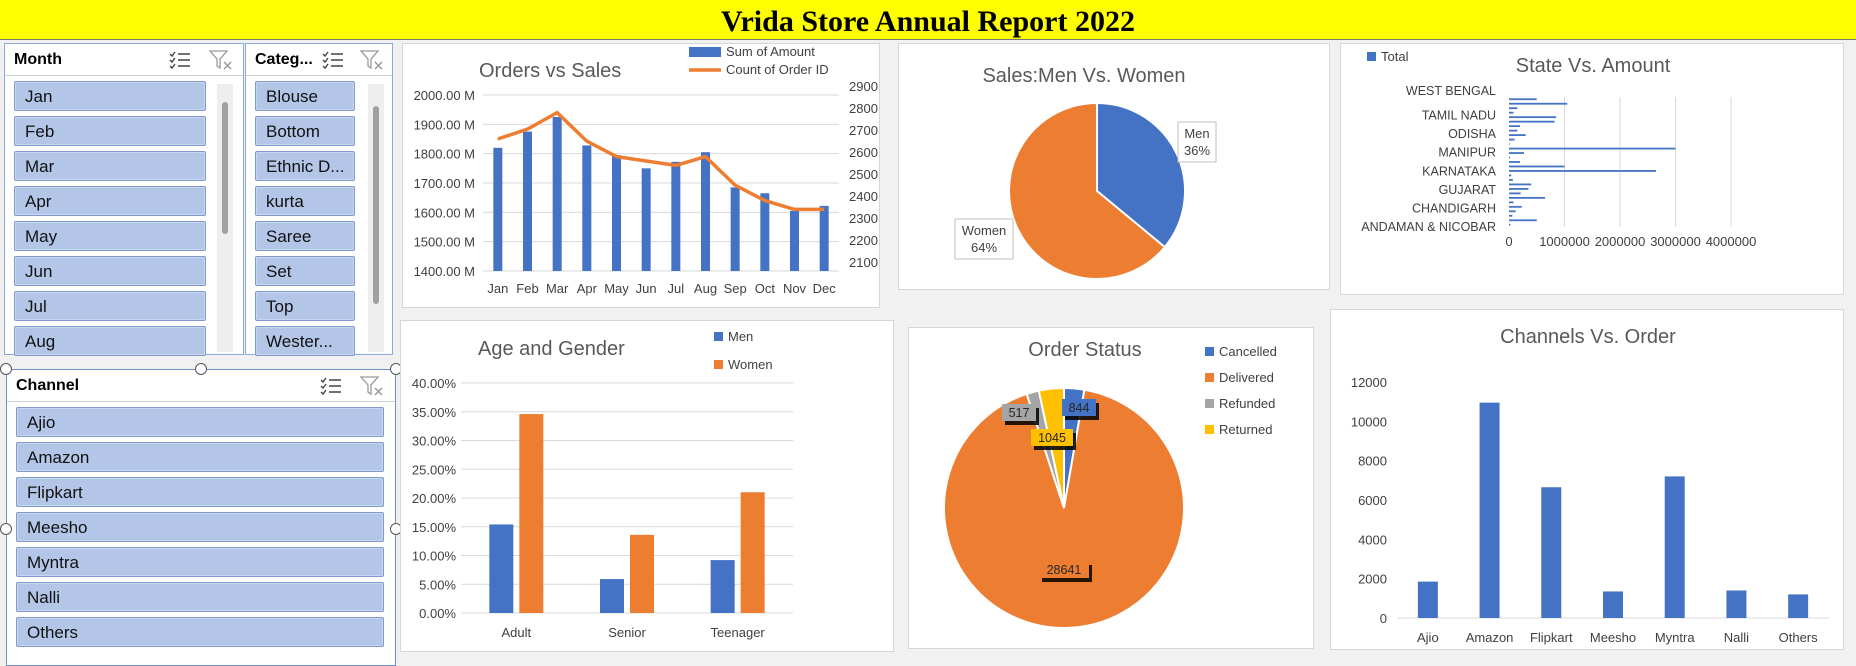 This screenshot has height=666, width=1856. I want to click on chart-title: Channels Vs. Order, so click(1588, 337).